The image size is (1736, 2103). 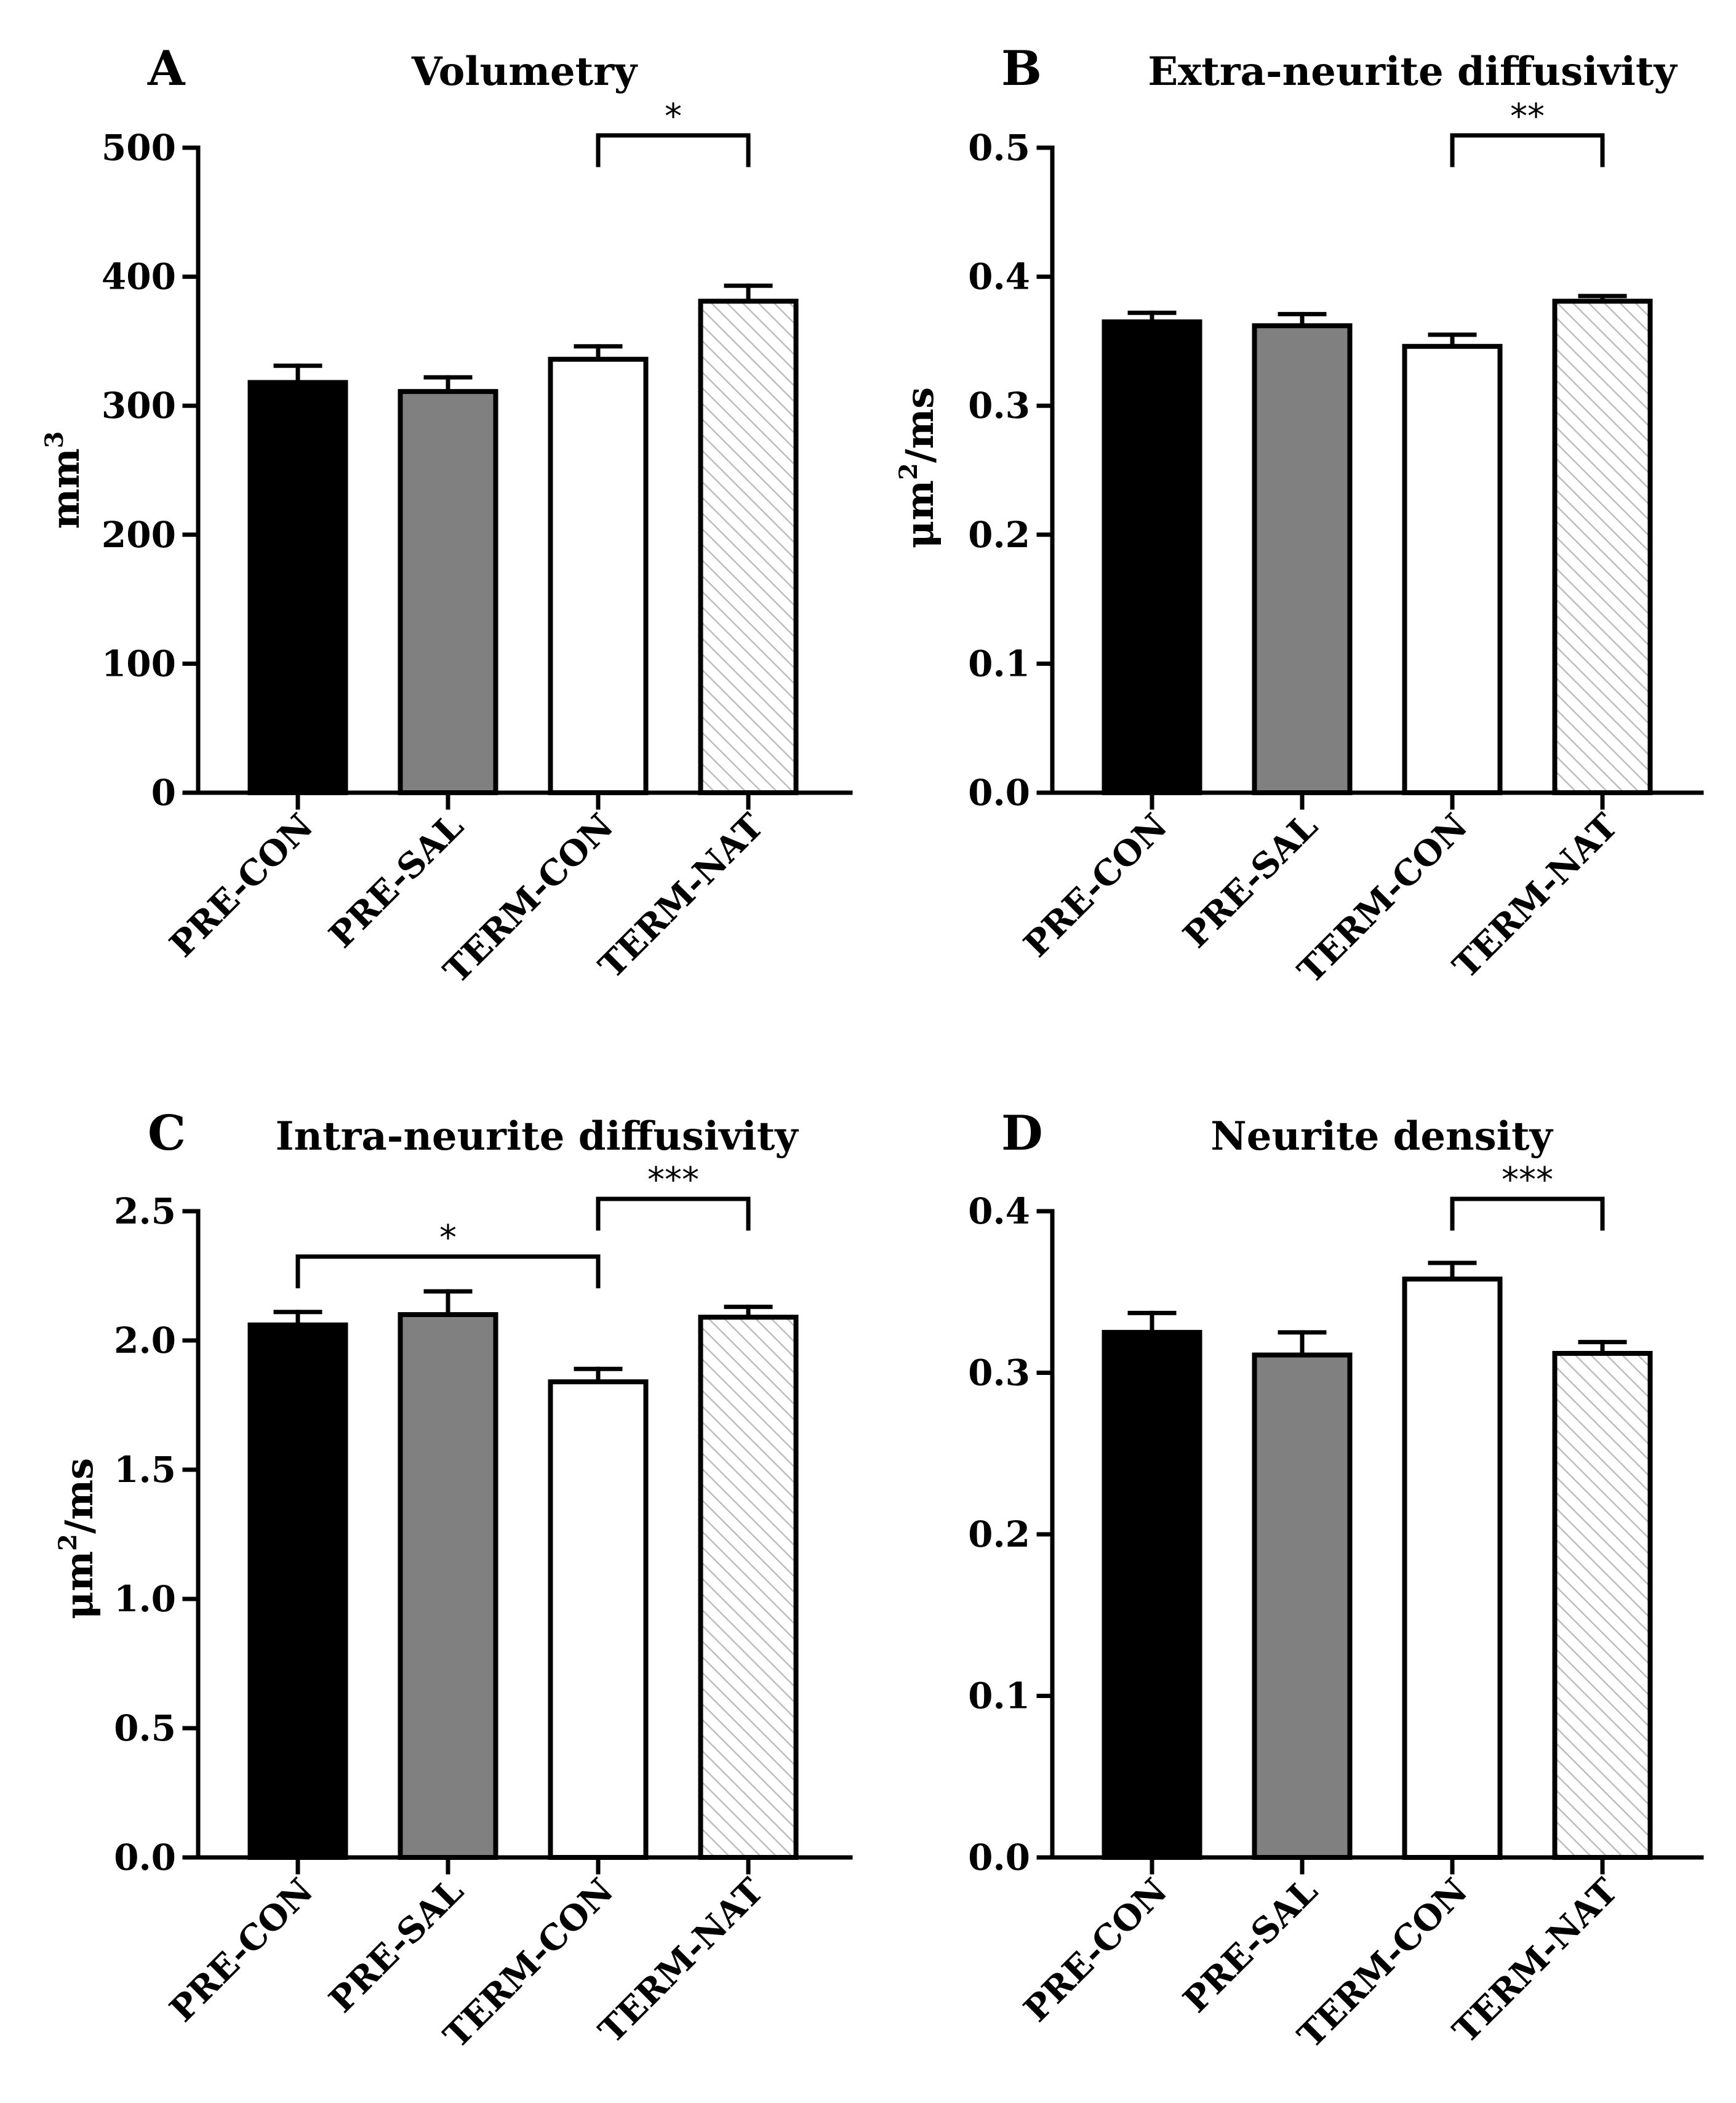 What do you see at coordinates (166, 69) in the screenshot?
I see `panel-letter: A` at bounding box center [166, 69].